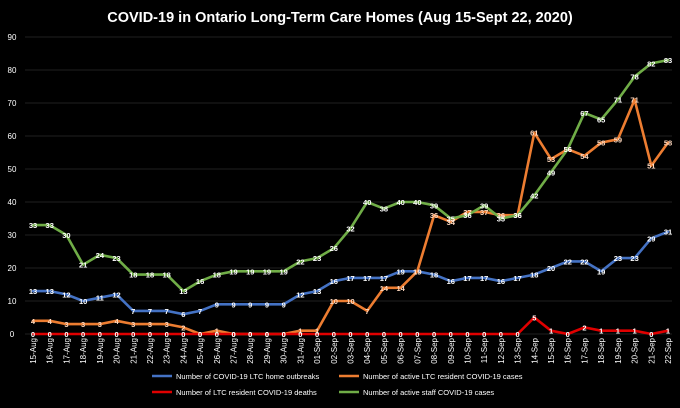  Describe the element at coordinates (651, 350) in the screenshot. I see `x-tick-label: 21-Sep` at that location.